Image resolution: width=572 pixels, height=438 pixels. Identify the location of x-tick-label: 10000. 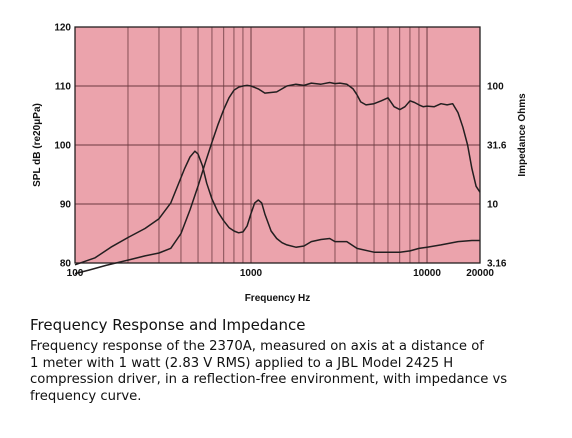
(427, 273).